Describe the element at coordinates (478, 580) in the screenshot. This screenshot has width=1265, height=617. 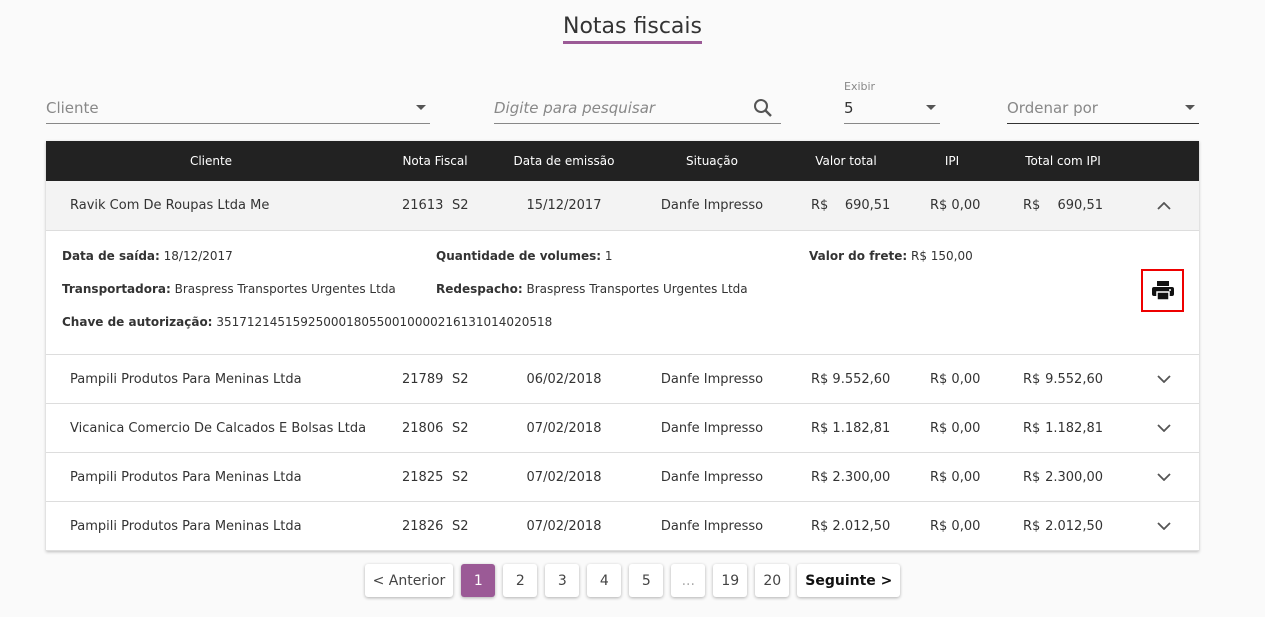
I see `page-button: 1` at that location.